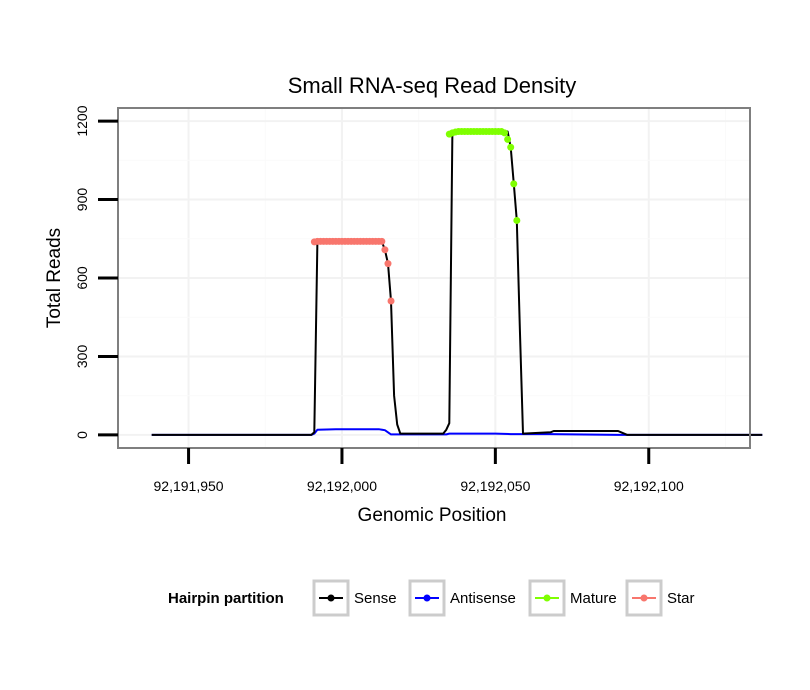  Describe the element at coordinates (375, 598) in the screenshot. I see `legend-label-sense: Sense` at that location.